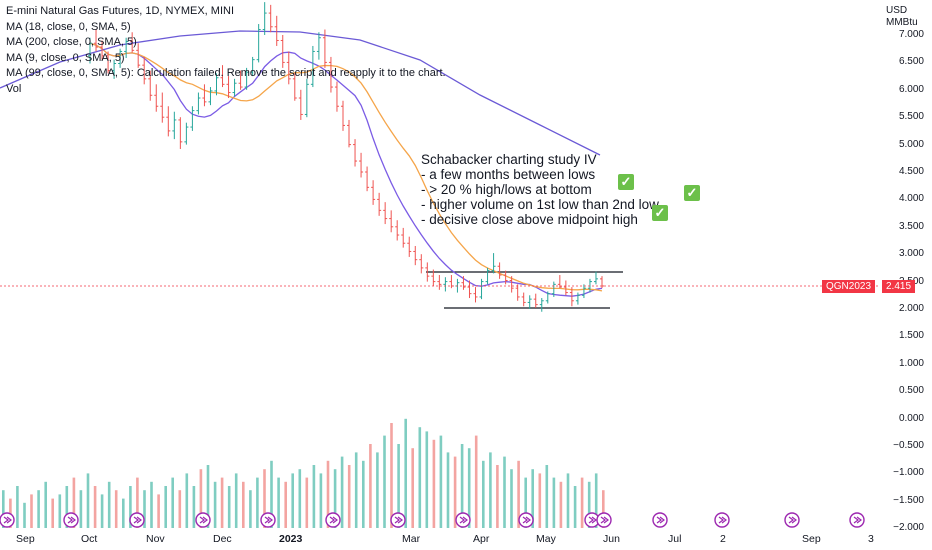  I want to click on price-tick-label: 6.000, so click(911, 89).